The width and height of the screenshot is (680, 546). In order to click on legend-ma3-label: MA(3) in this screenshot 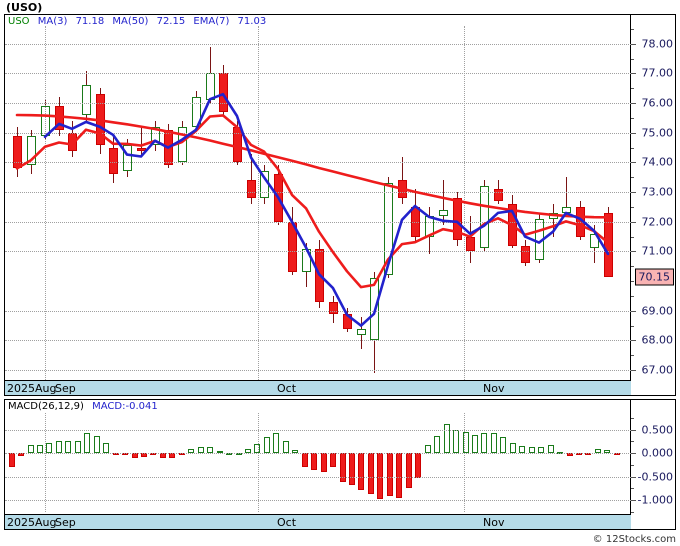, I will do `click(52, 21)`.